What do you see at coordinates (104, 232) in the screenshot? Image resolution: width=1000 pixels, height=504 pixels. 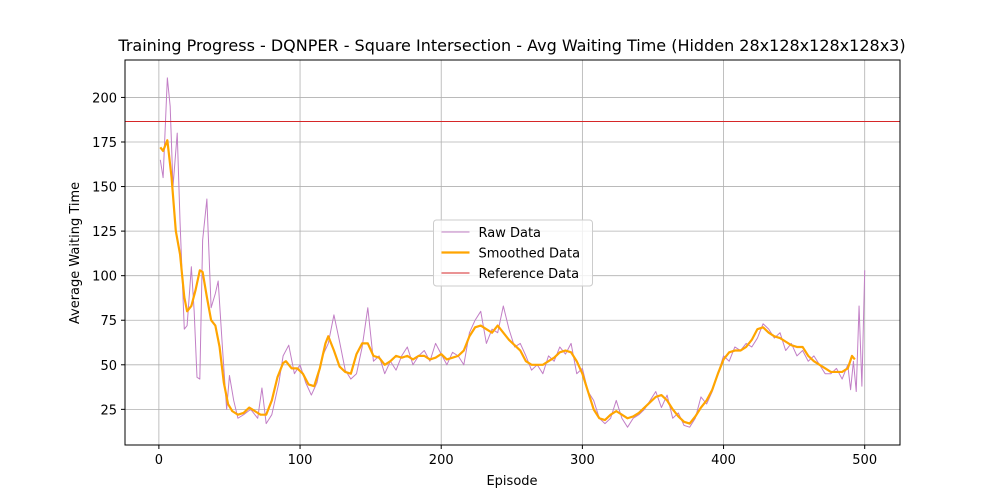 I see `y-tick-label: 125` at bounding box center [104, 232].